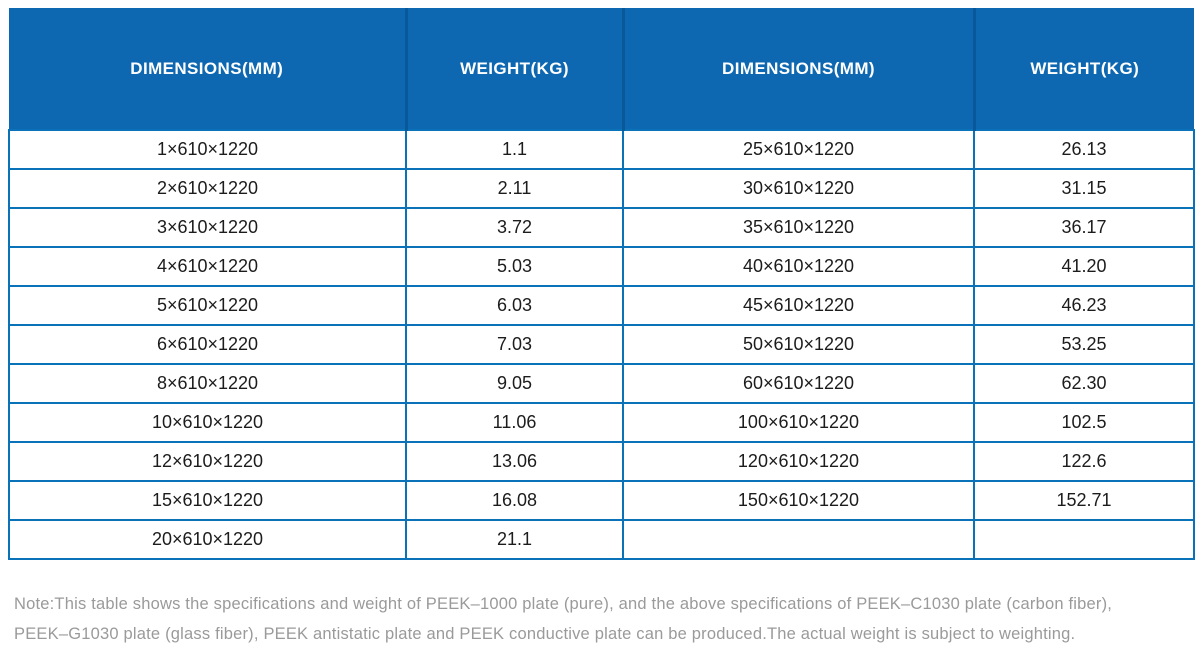  What do you see at coordinates (1084, 305) in the screenshot?
I see `weight-cell: 46.23` at bounding box center [1084, 305].